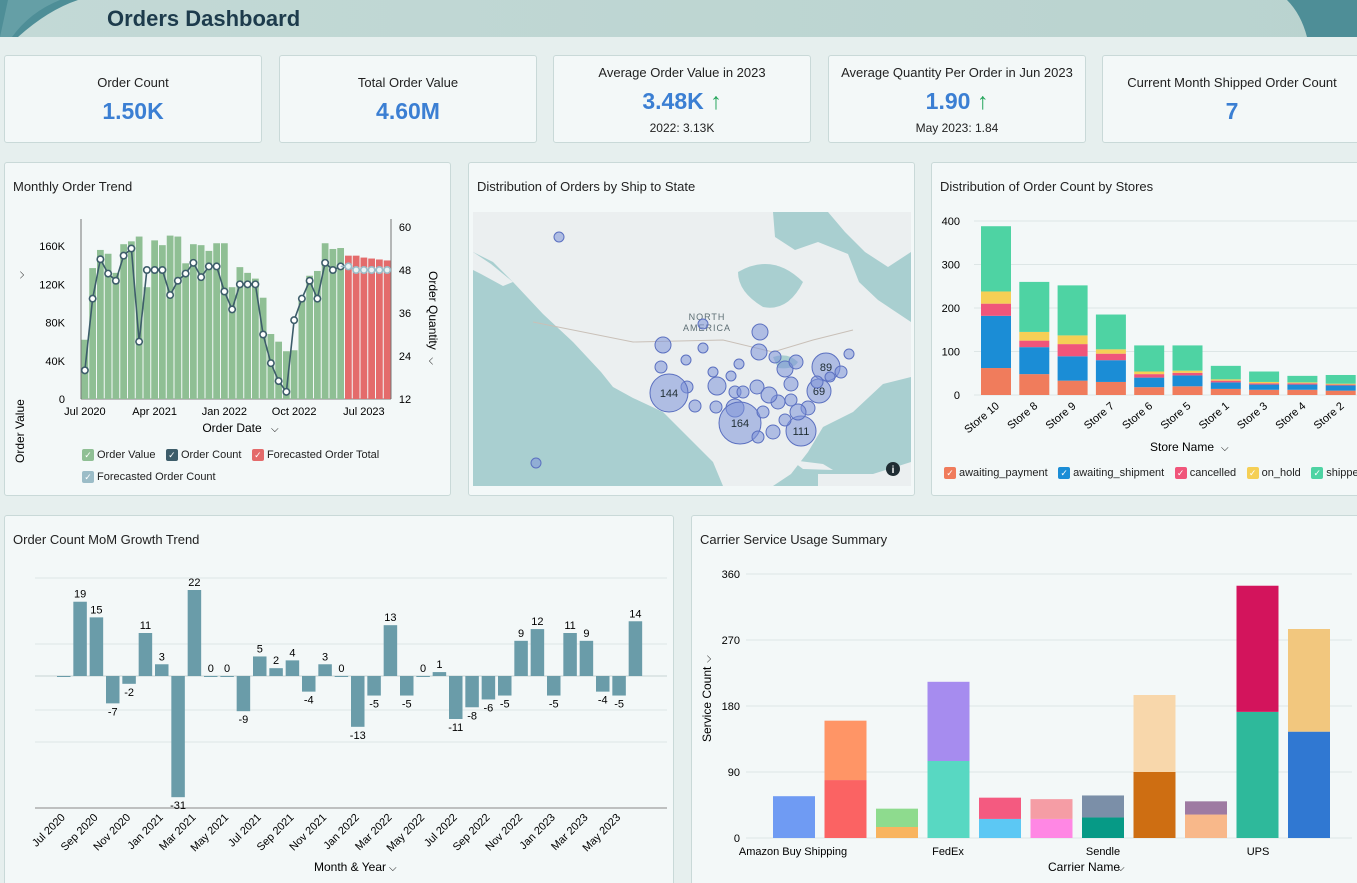 This screenshot has width=1357, height=883. What do you see at coordinates (1334, 473) in the screenshot?
I see `legend-item-shipped: ✓shipped` at bounding box center [1334, 473].